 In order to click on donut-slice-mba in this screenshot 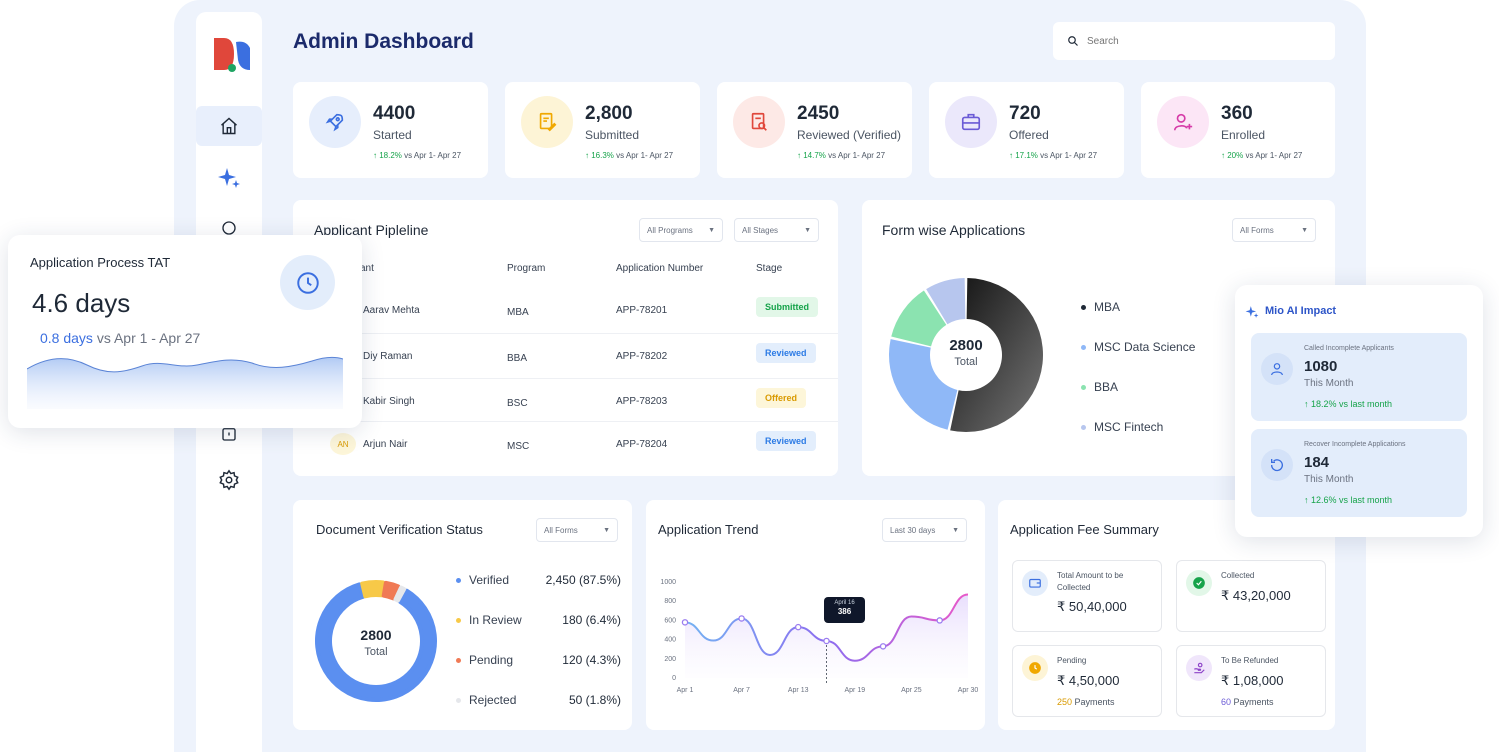, I will do `click(997, 355)`.